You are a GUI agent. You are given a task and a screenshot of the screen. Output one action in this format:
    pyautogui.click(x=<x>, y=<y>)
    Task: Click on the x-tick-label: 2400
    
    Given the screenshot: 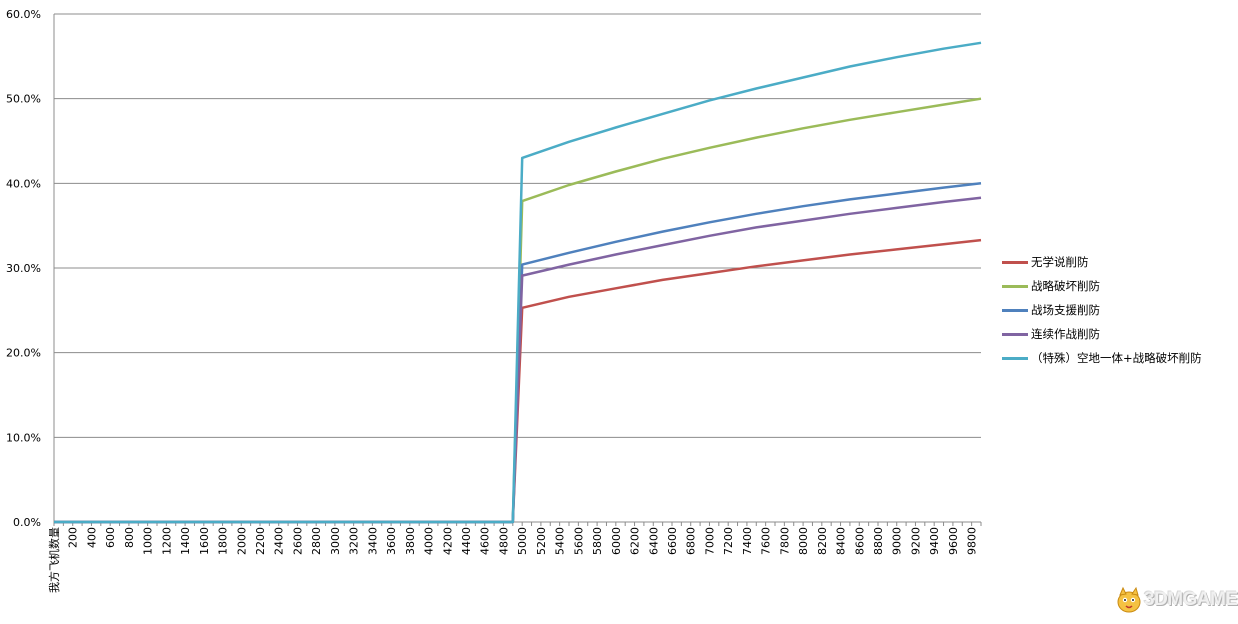 What is the action you would take?
    pyautogui.click(x=279, y=541)
    